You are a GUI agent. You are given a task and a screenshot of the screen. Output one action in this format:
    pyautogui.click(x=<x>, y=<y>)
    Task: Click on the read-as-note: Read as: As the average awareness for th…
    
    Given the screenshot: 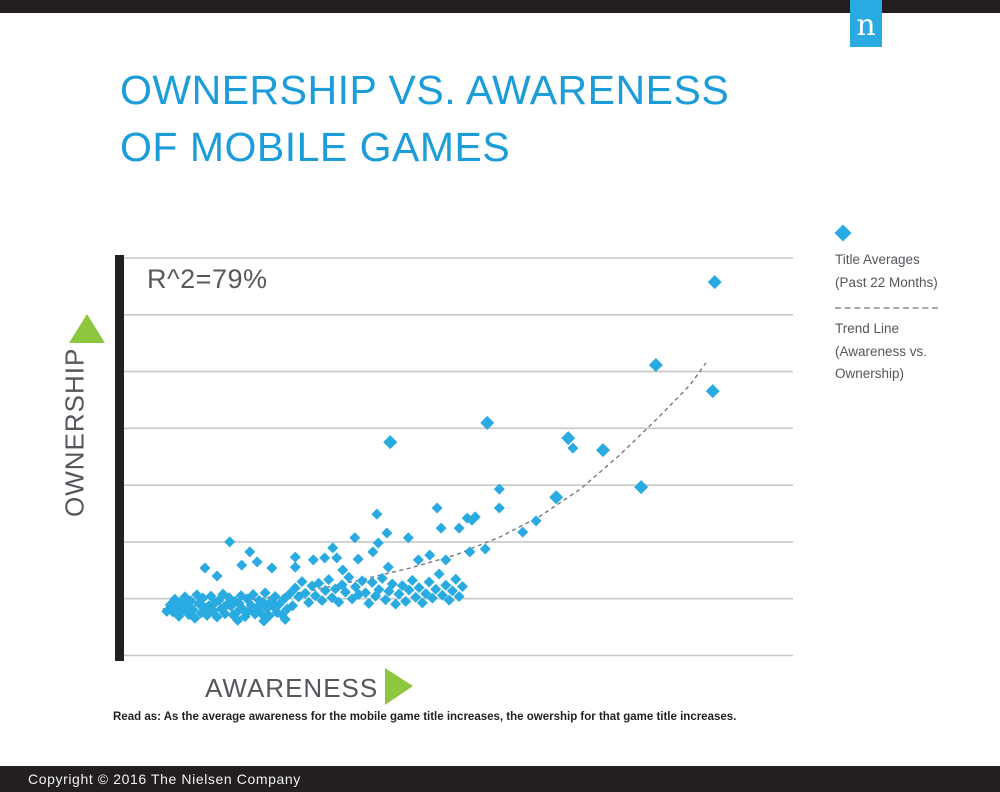 What is the action you would take?
    pyautogui.click(x=425, y=717)
    